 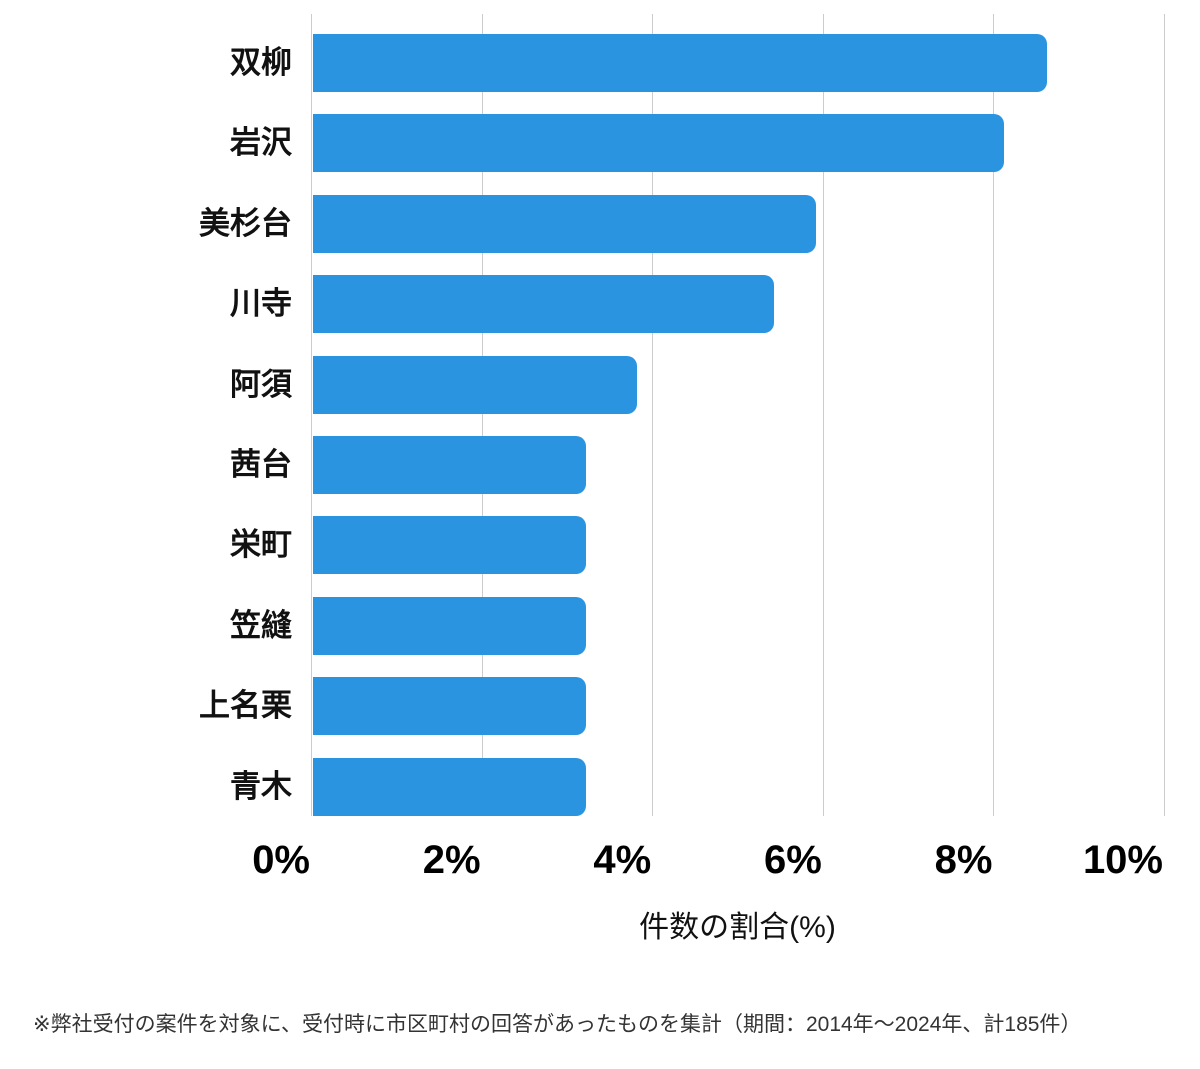 I want to click on x-axis-title: 件数の割合(%), so click(x=737, y=927).